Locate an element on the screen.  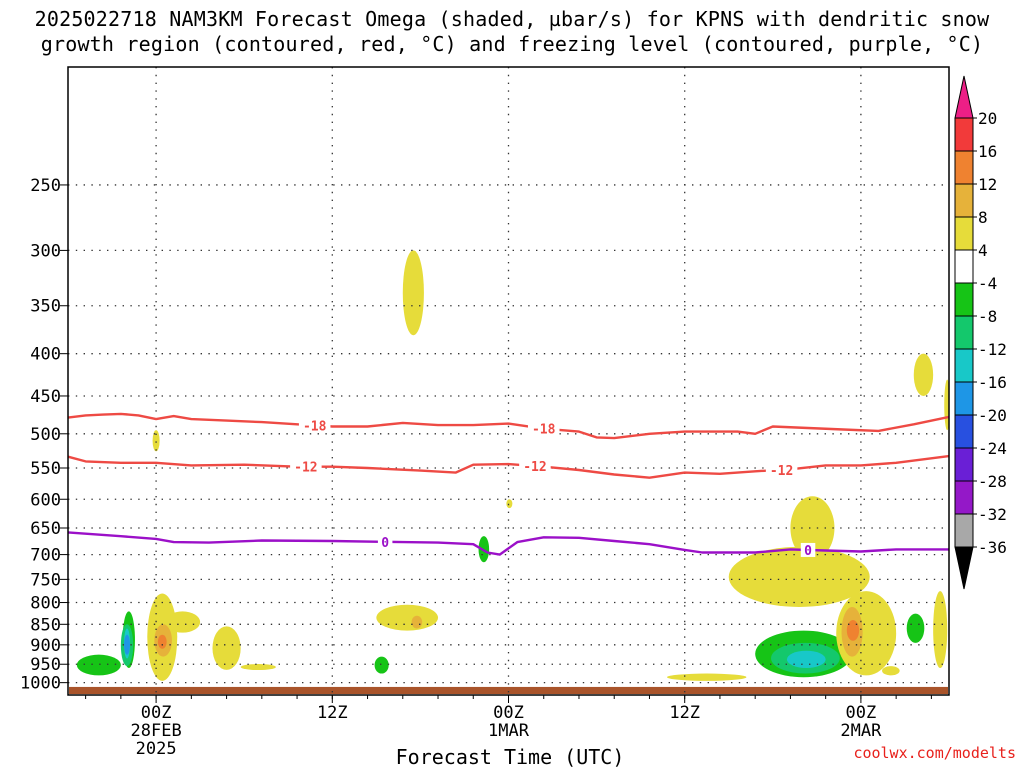
colorbar-bottom-arrow is located at coordinates (964, 568).